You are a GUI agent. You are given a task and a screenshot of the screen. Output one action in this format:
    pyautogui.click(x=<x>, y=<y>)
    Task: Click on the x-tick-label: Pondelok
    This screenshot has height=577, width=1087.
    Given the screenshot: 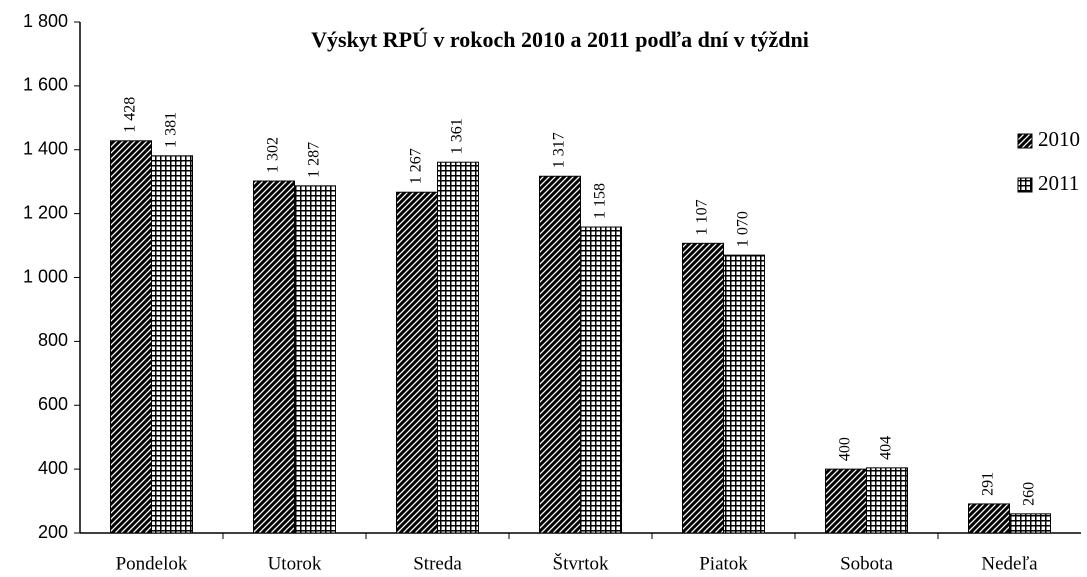 What is the action you would take?
    pyautogui.click(x=152, y=563)
    